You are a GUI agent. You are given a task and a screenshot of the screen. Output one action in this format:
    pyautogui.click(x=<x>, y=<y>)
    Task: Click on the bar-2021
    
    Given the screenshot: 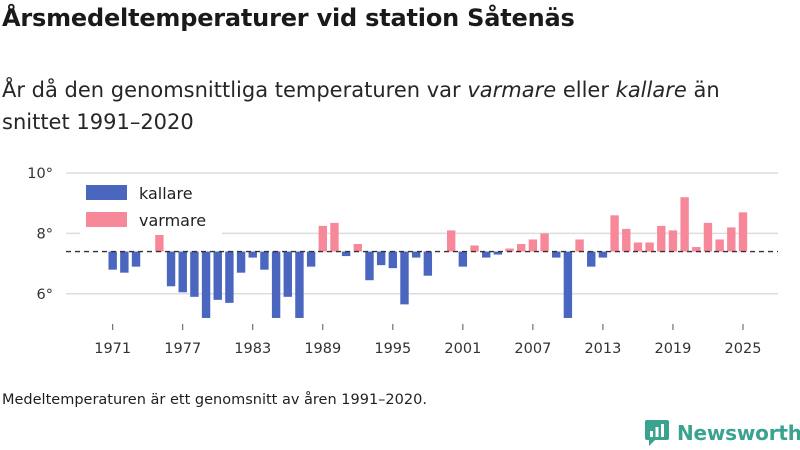 What is the action you would take?
    pyautogui.click(x=696, y=249)
    